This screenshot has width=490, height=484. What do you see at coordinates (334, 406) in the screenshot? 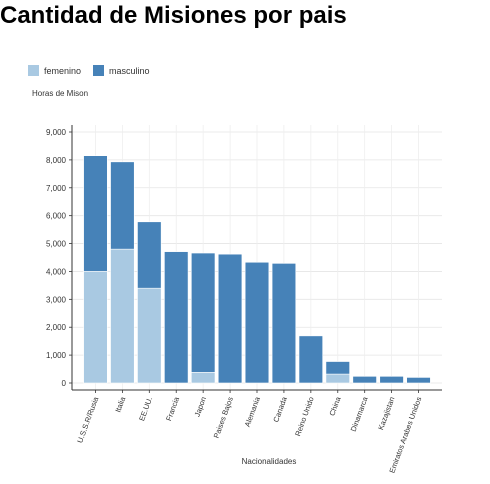
I see `x-tick-label: China` at bounding box center [334, 406].